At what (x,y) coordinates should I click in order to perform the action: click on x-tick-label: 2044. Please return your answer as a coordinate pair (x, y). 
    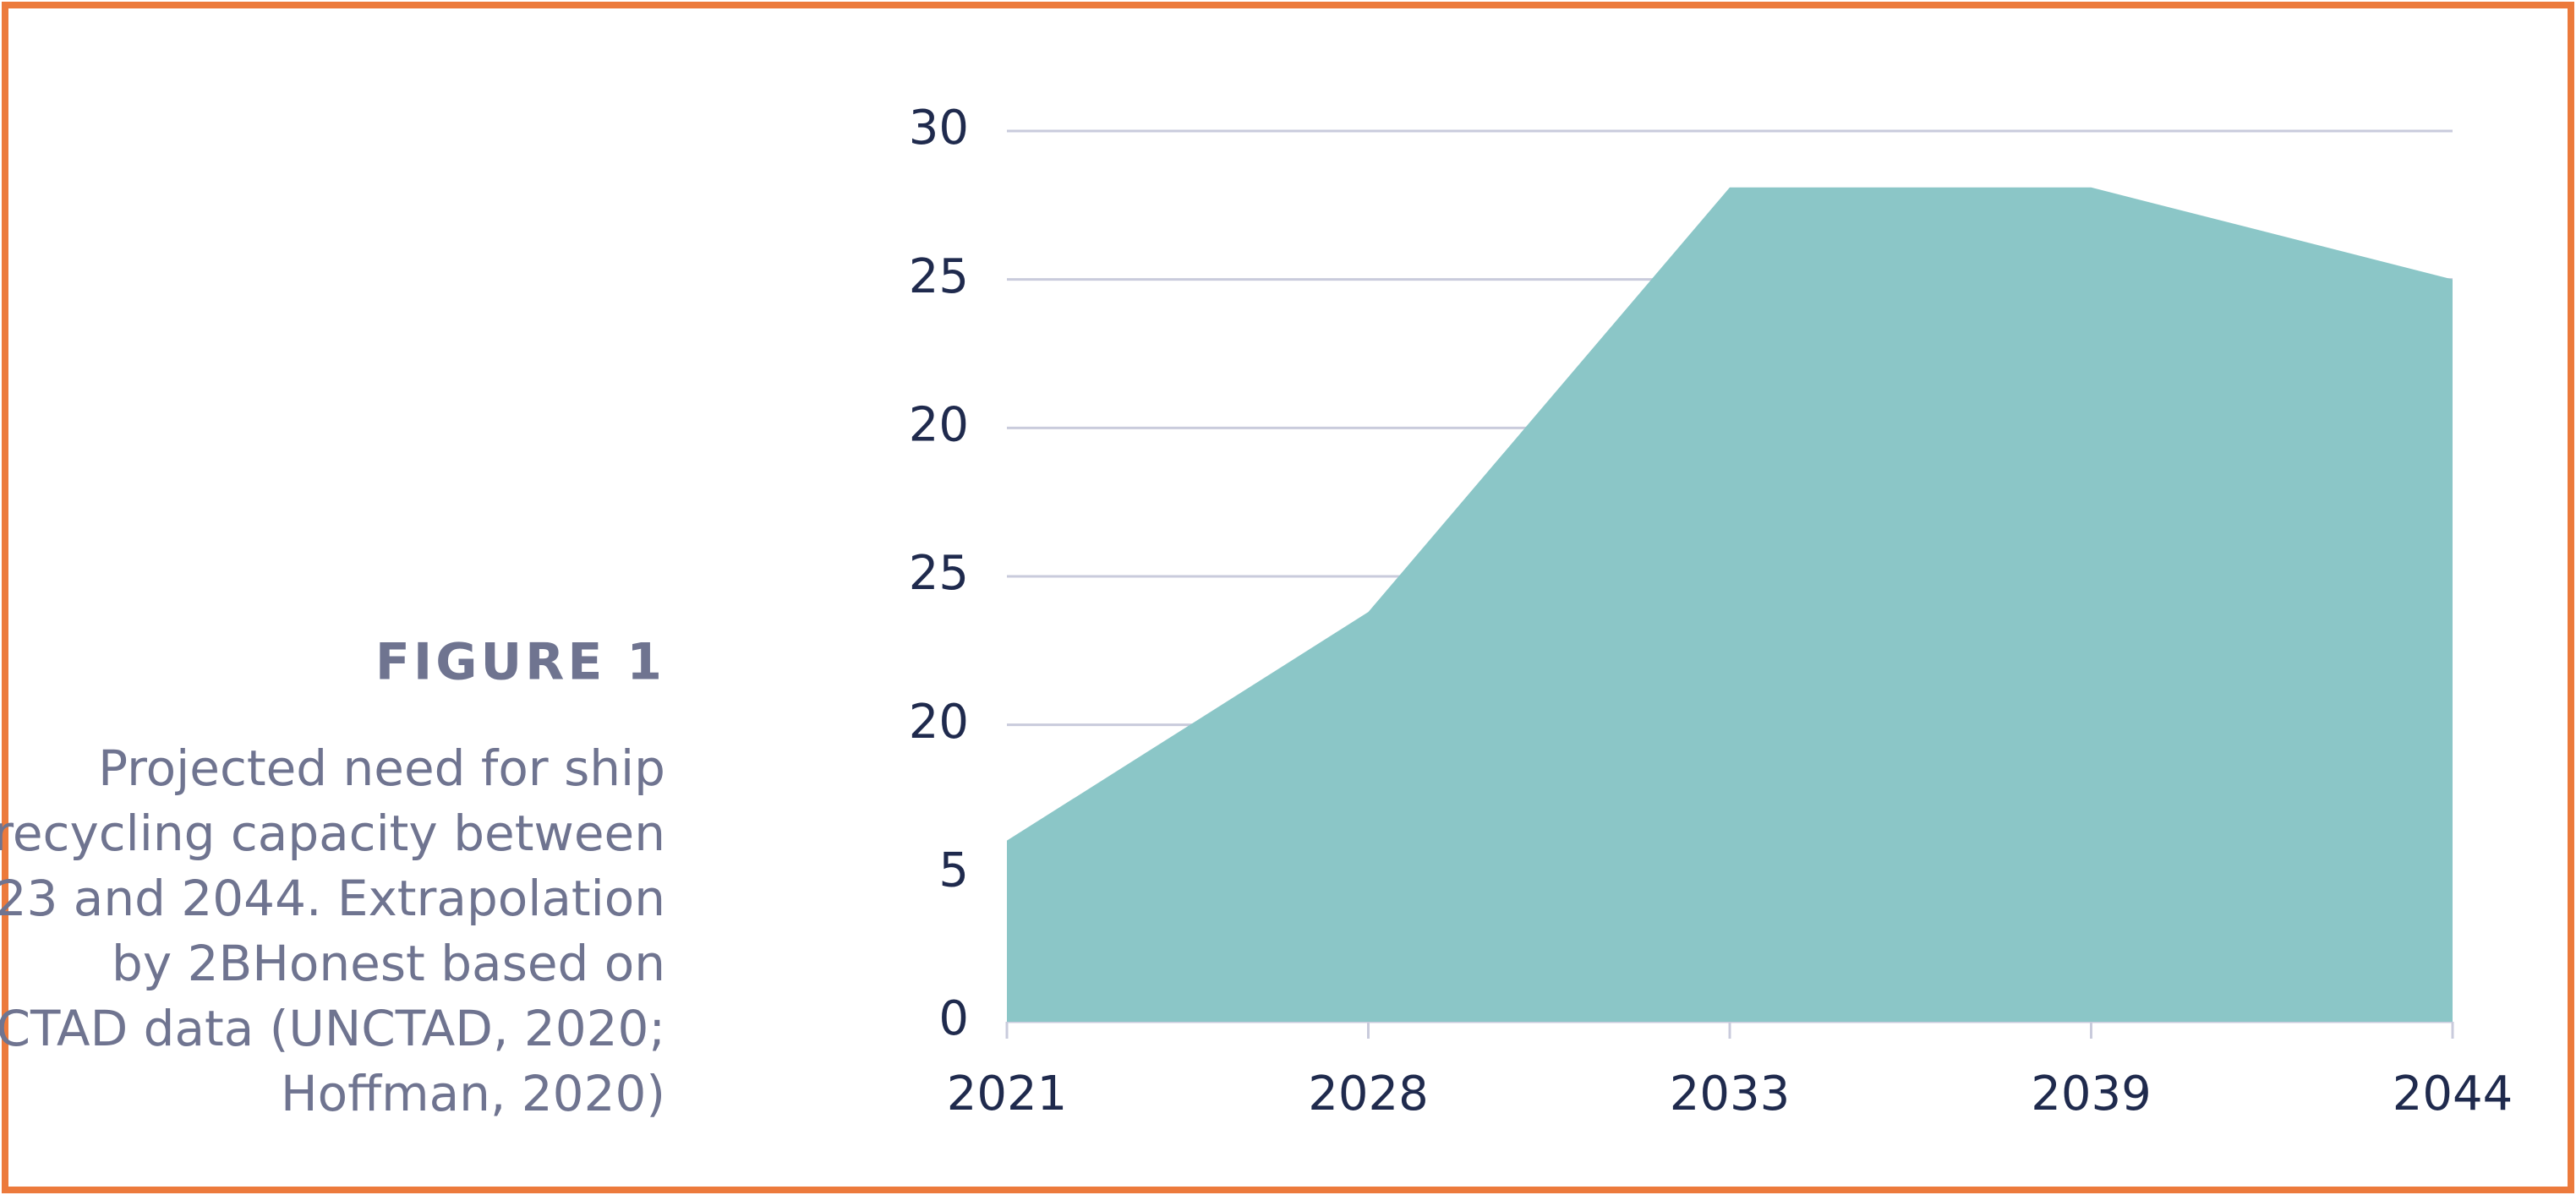
    Looking at the image, I should click on (2453, 1094).